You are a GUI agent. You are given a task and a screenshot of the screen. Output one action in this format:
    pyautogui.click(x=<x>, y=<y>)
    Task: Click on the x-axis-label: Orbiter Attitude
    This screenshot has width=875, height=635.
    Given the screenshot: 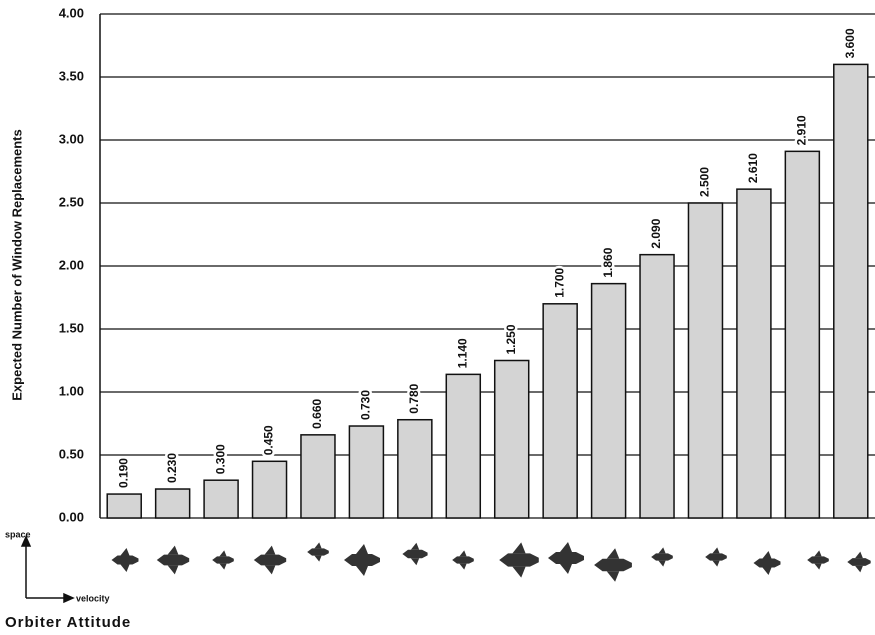 What is the action you would take?
    pyautogui.click(x=68, y=622)
    